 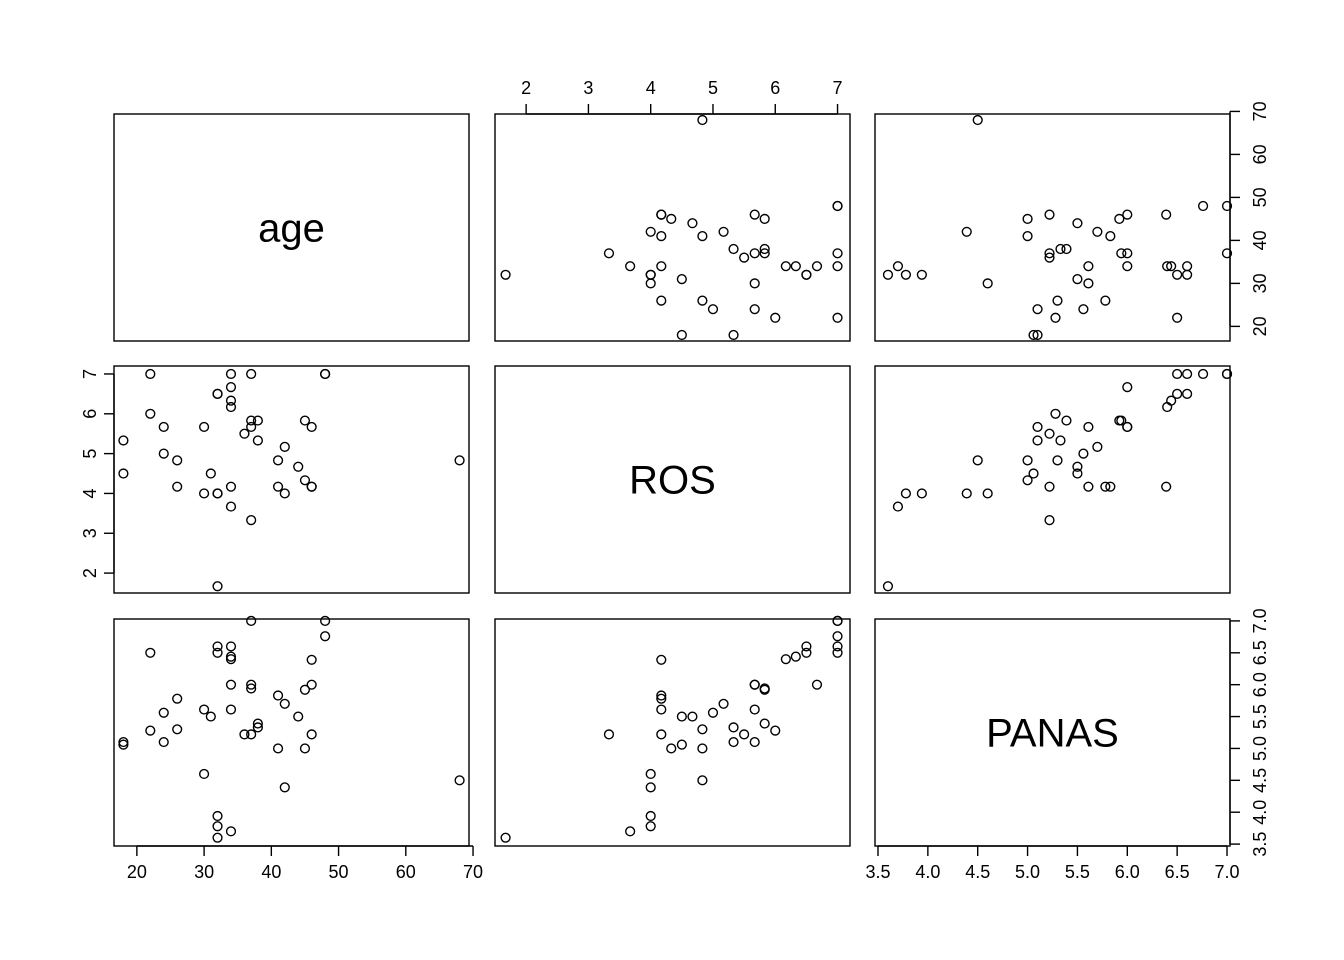 I want to click on tick-label-PANAS-right: 6.0, so click(x=1260, y=684).